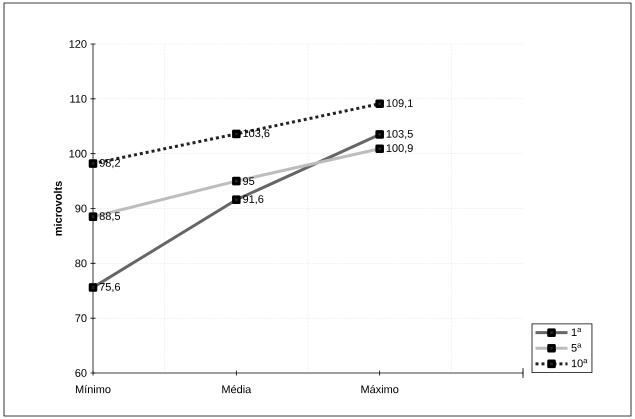  What do you see at coordinates (253, 199) in the screenshot?
I see `data-label: 91,6` at bounding box center [253, 199].